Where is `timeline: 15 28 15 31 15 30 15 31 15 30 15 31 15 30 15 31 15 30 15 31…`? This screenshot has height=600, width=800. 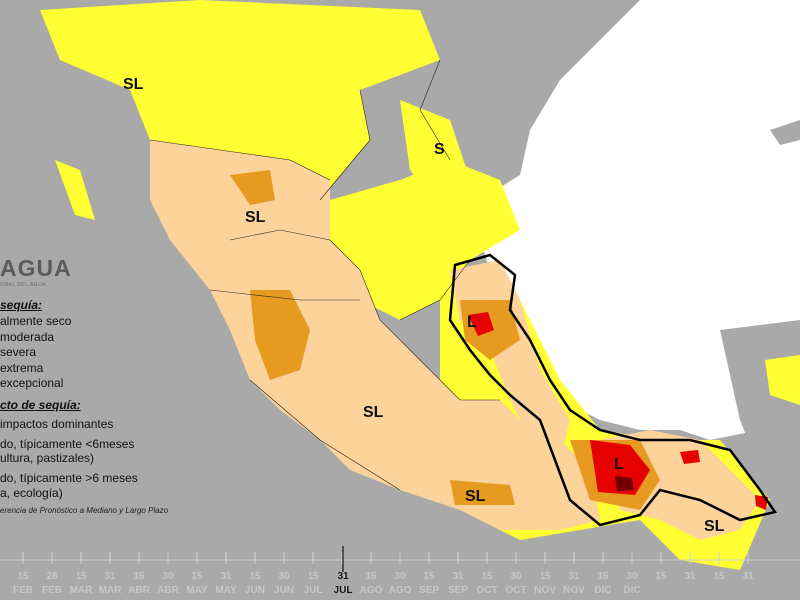
timeline: 15 28 15 31 15 30 15 31 15 30 15 31 15 30 15 31 15 30 15 31… is located at coordinates (400, 571).